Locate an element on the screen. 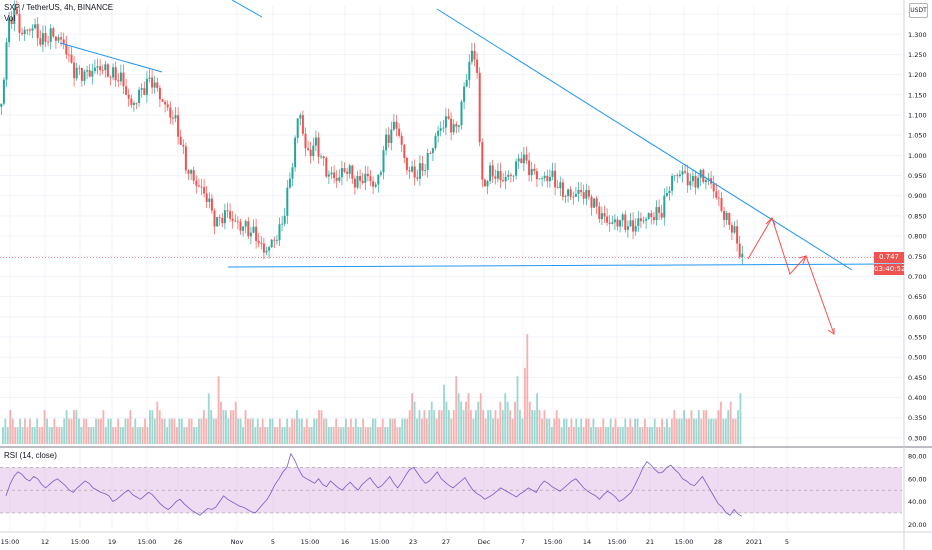 Image resolution: width=932 pixels, height=550 pixels. volume-indicator-label: Vol is located at coordinates (10, 18).